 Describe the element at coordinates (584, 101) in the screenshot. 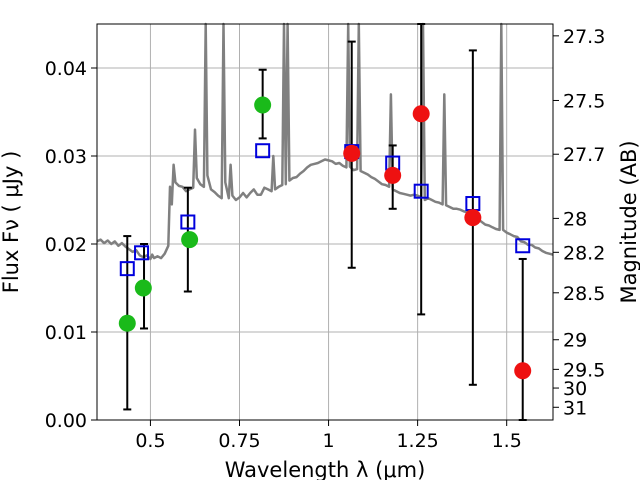

I see `right-tick-label: 27.5` at that location.